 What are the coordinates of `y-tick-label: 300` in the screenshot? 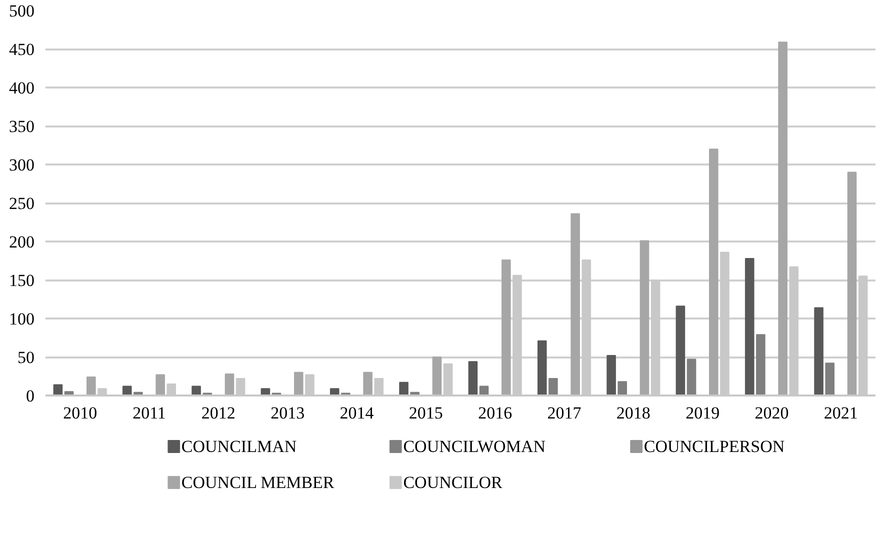 It's located at (21, 165).